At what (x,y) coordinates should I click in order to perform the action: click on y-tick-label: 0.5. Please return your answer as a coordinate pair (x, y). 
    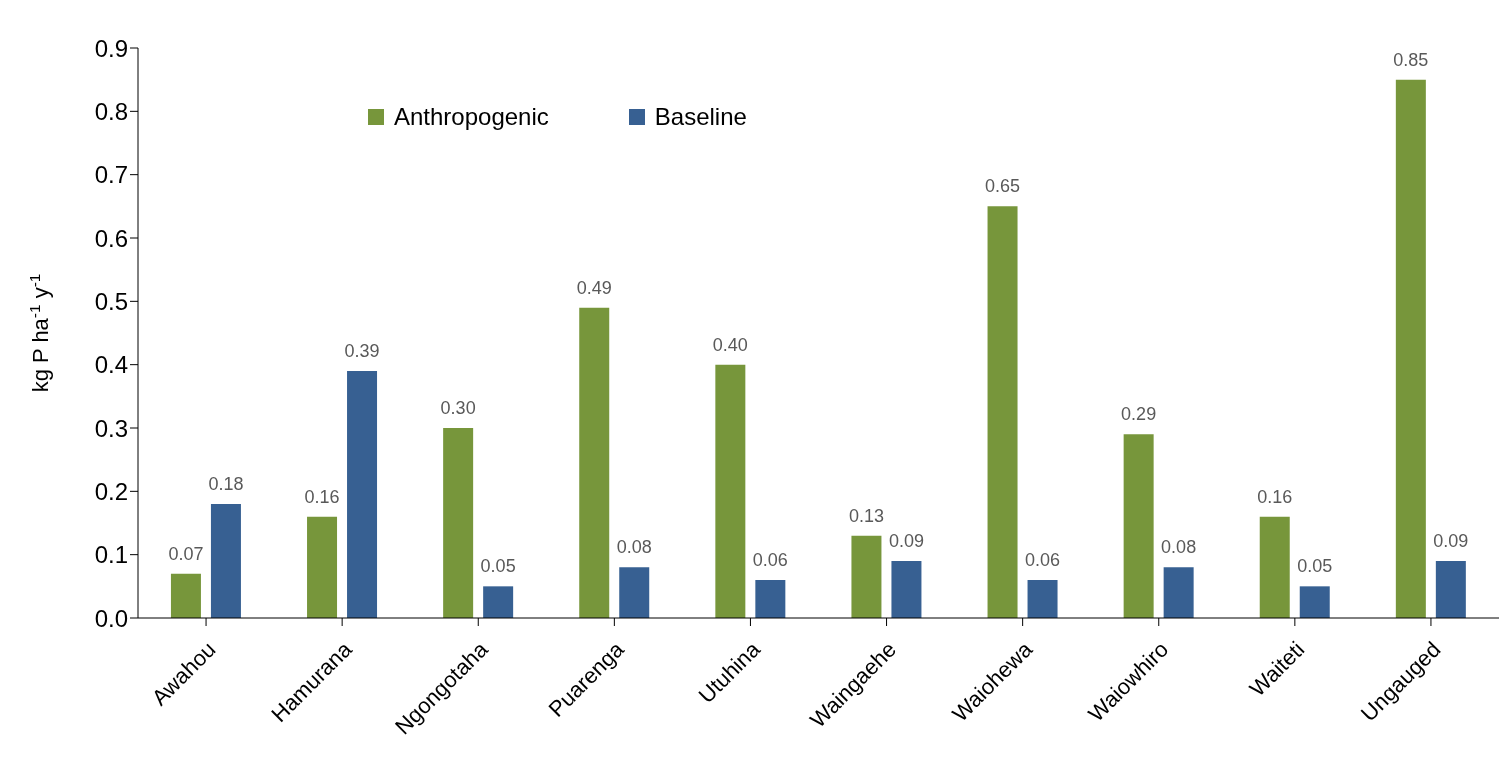
    Looking at the image, I should click on (111, 301).